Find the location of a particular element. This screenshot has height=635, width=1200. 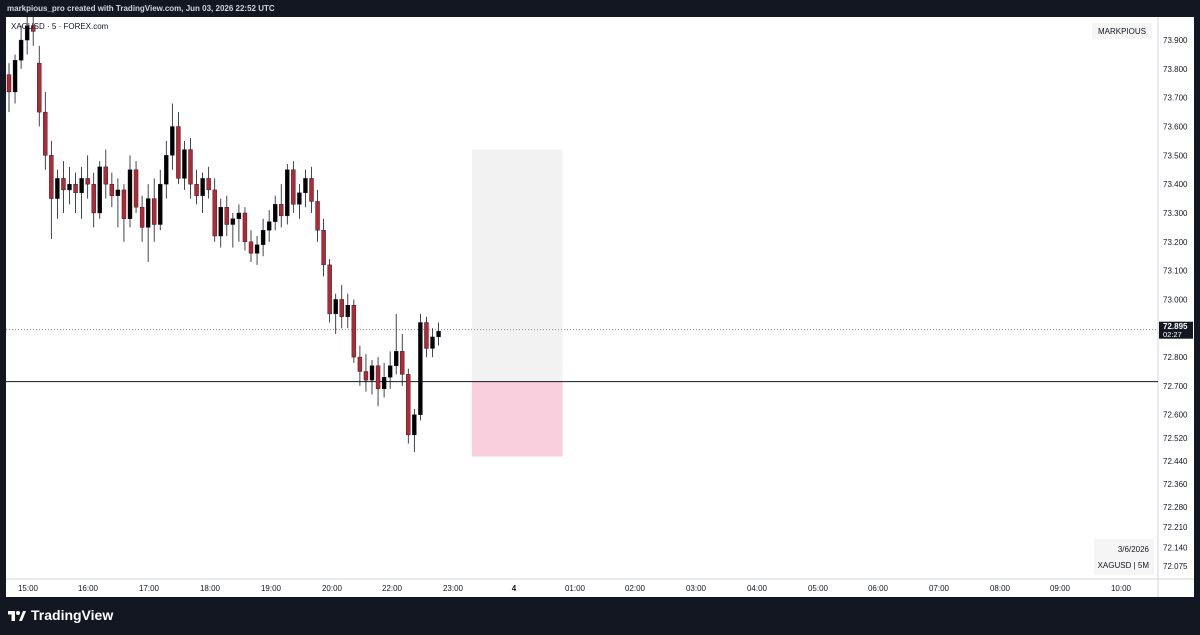

time-tick-label: 16:00 is located at coordinates (88, 588).